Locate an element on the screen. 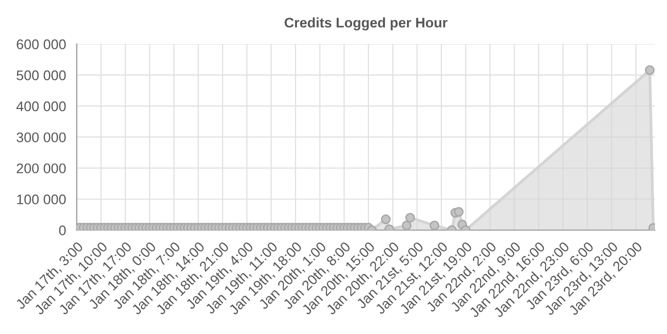 This screenshot has width=667, height=334. y-tick-label: 200 000 is located at coordinates (41, 168).